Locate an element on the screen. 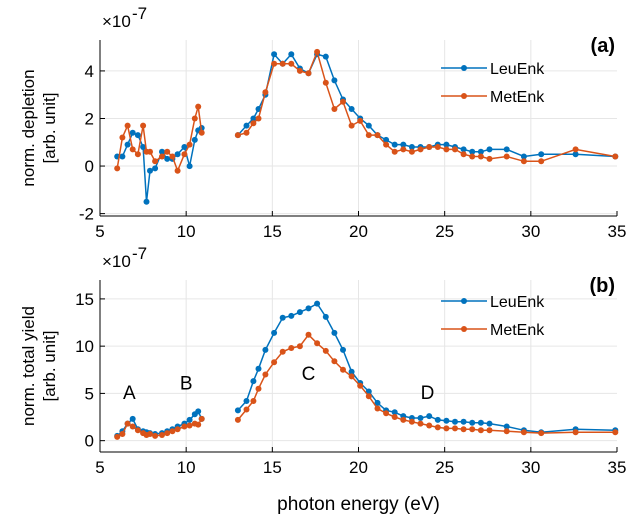 The width and height of the screenshot is (629, 522). annotation-label: C is located at coordinates (309, 374).